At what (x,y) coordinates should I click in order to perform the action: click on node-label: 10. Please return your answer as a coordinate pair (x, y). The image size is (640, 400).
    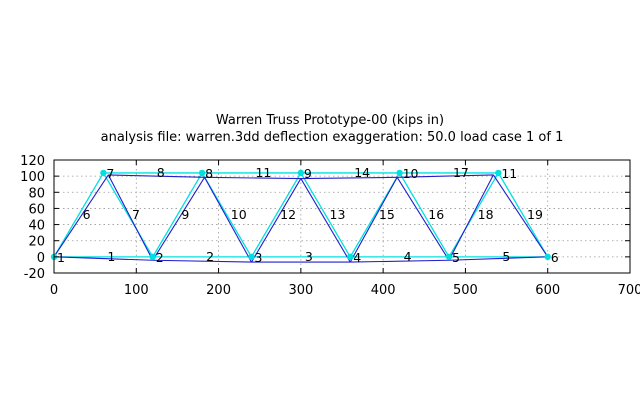
    Looking at the image, I should click on (411, 173).